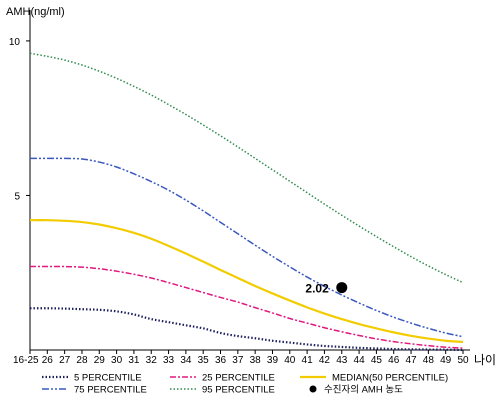 The width and height of the screenshot is (500, 400). Describe the element at coordinates (463, 360) in the screenshot. I see `x-tick-label: 50` at that location.